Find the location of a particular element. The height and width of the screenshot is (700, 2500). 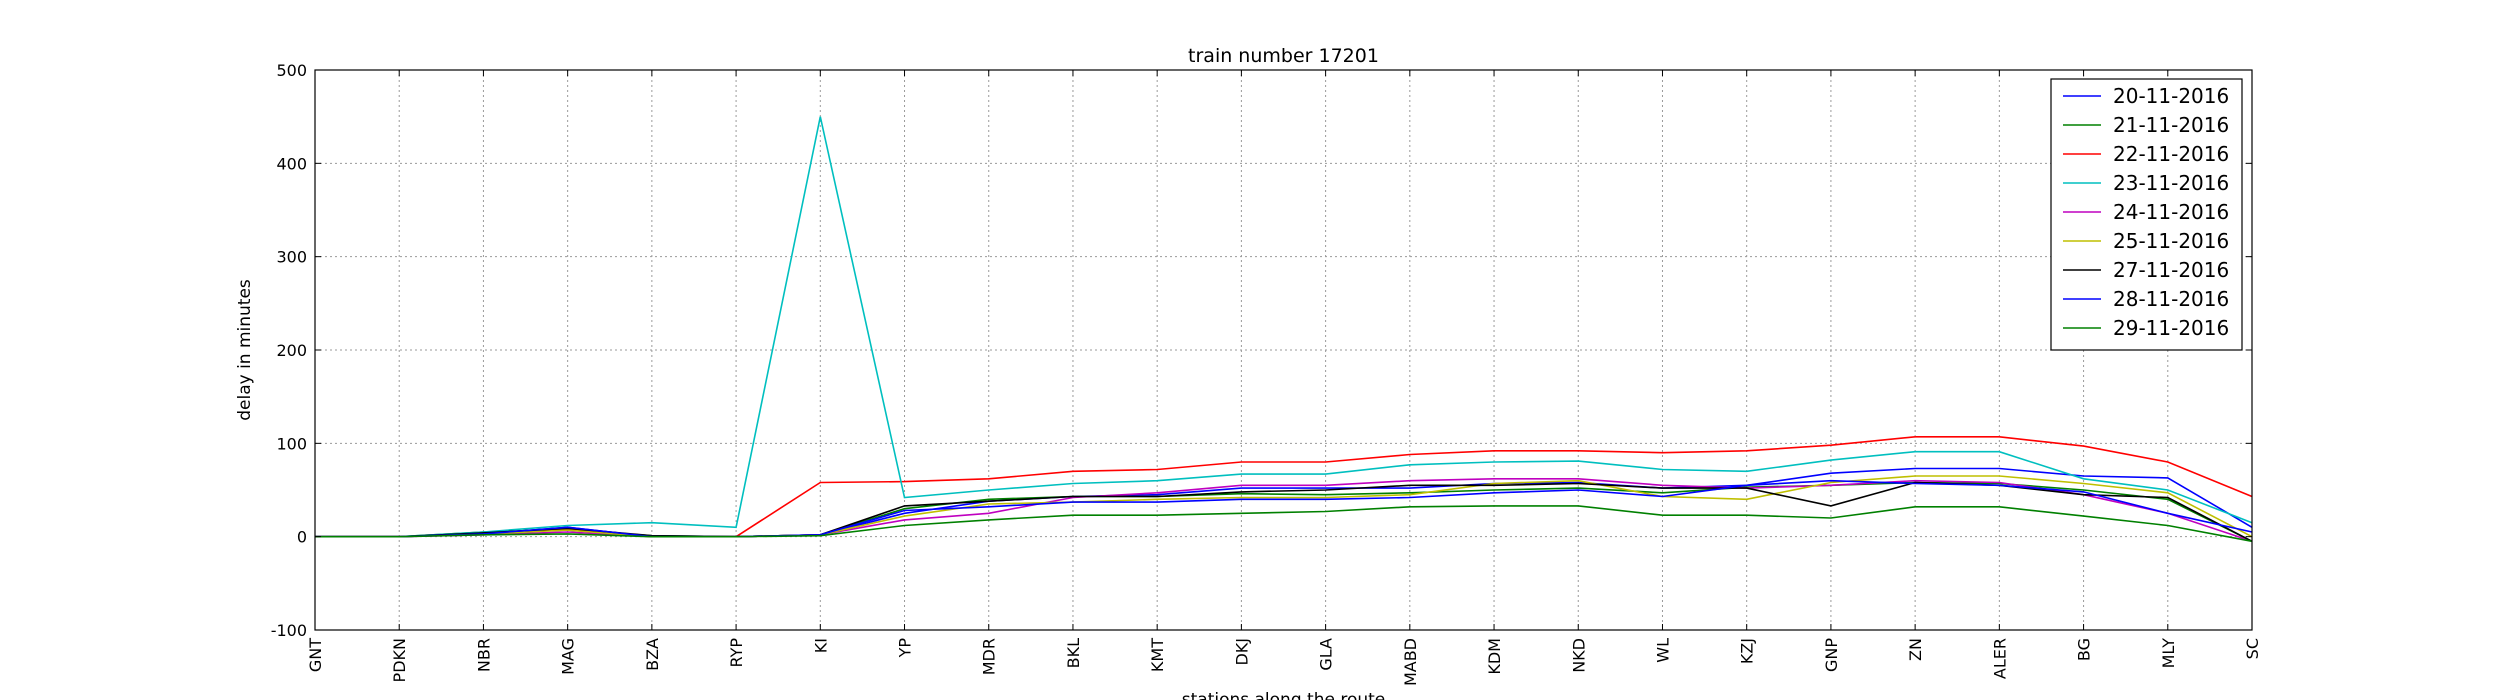

legend-box is located at coordinates (2146, 214).